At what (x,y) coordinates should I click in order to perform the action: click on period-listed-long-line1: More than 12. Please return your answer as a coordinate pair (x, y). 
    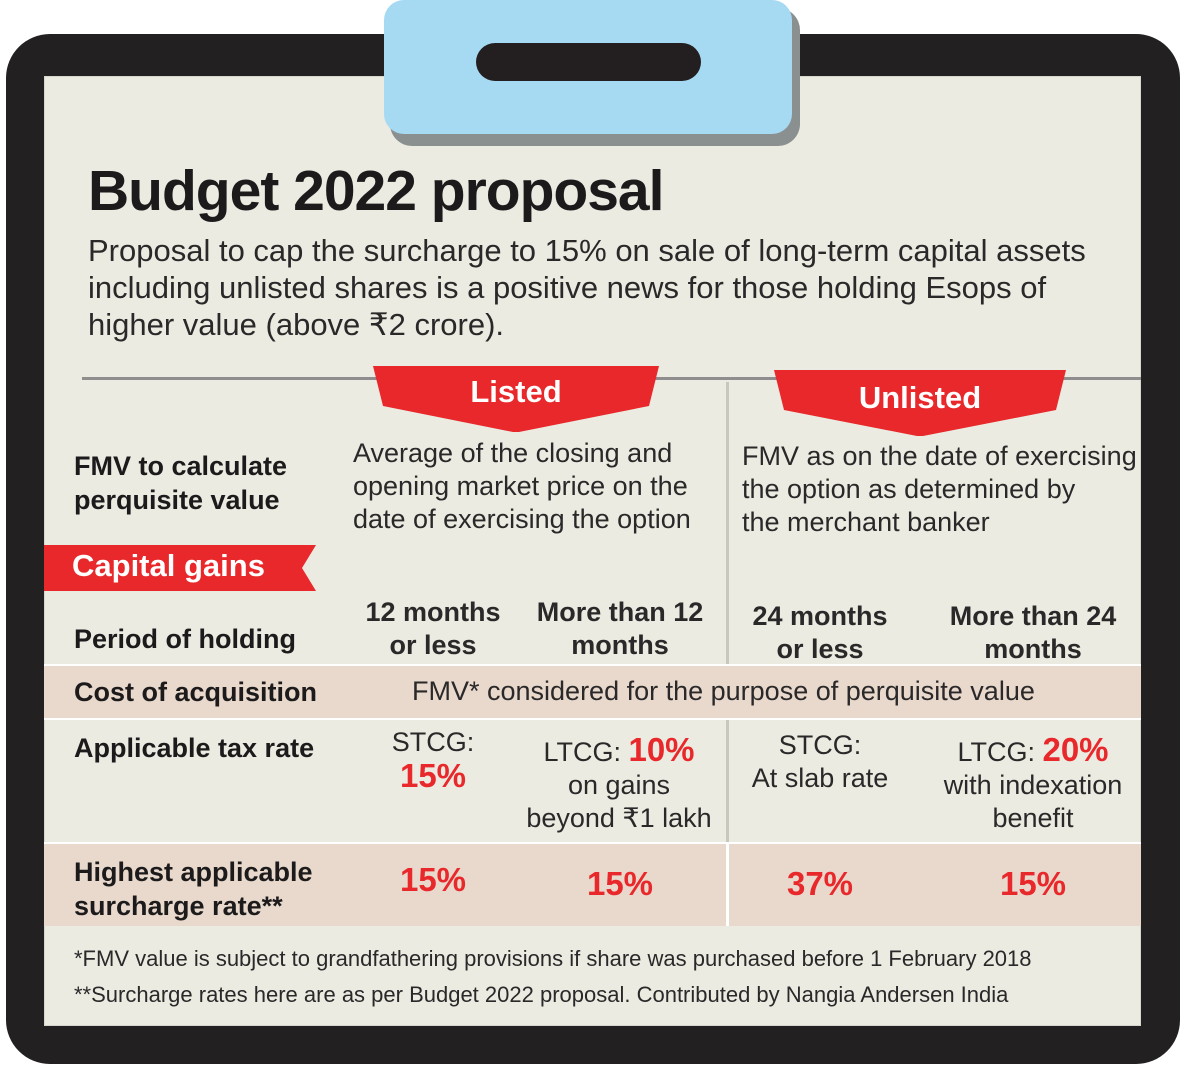
    Looking at the image, I should click on (620, 612).